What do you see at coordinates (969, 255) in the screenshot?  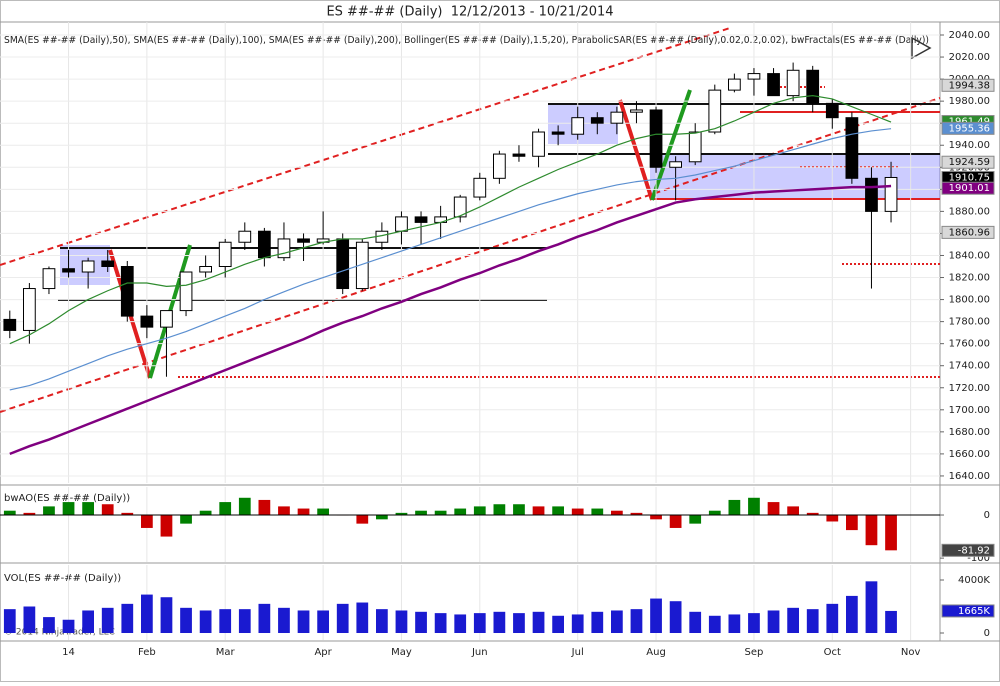 I see `y-tick-label: 1840.00` at bounding box center [969, 255].